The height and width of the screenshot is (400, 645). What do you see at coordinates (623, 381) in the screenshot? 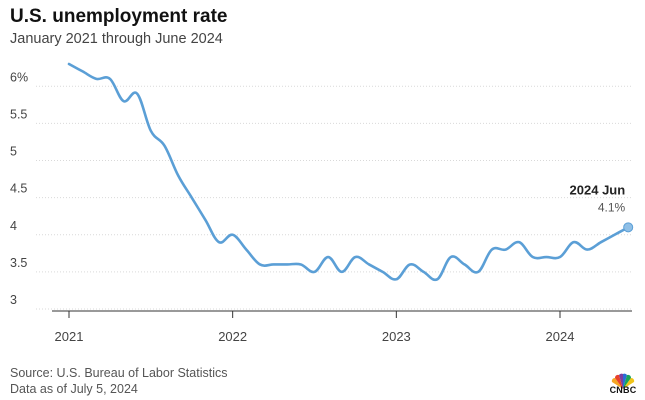
I see `cnbc-peacock-logo` at bounding box center [623, 381].